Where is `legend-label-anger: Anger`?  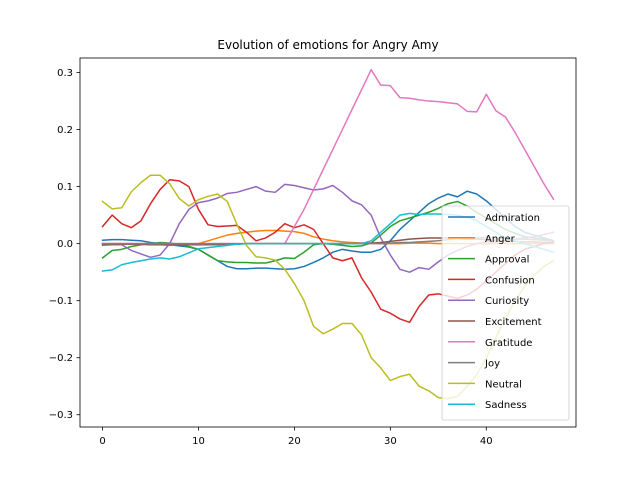 legend-label-anger: Anger is located at coordinates (500, 239).